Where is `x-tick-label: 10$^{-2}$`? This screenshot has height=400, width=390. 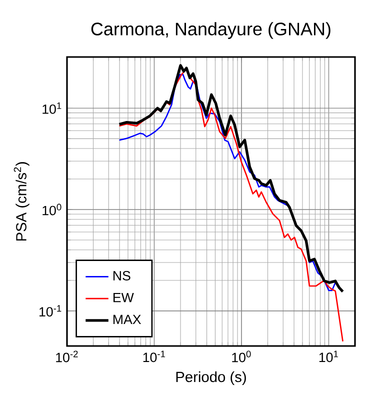 x-tick-label: 10$^{-2}$ is located at coordinates (67, 356).